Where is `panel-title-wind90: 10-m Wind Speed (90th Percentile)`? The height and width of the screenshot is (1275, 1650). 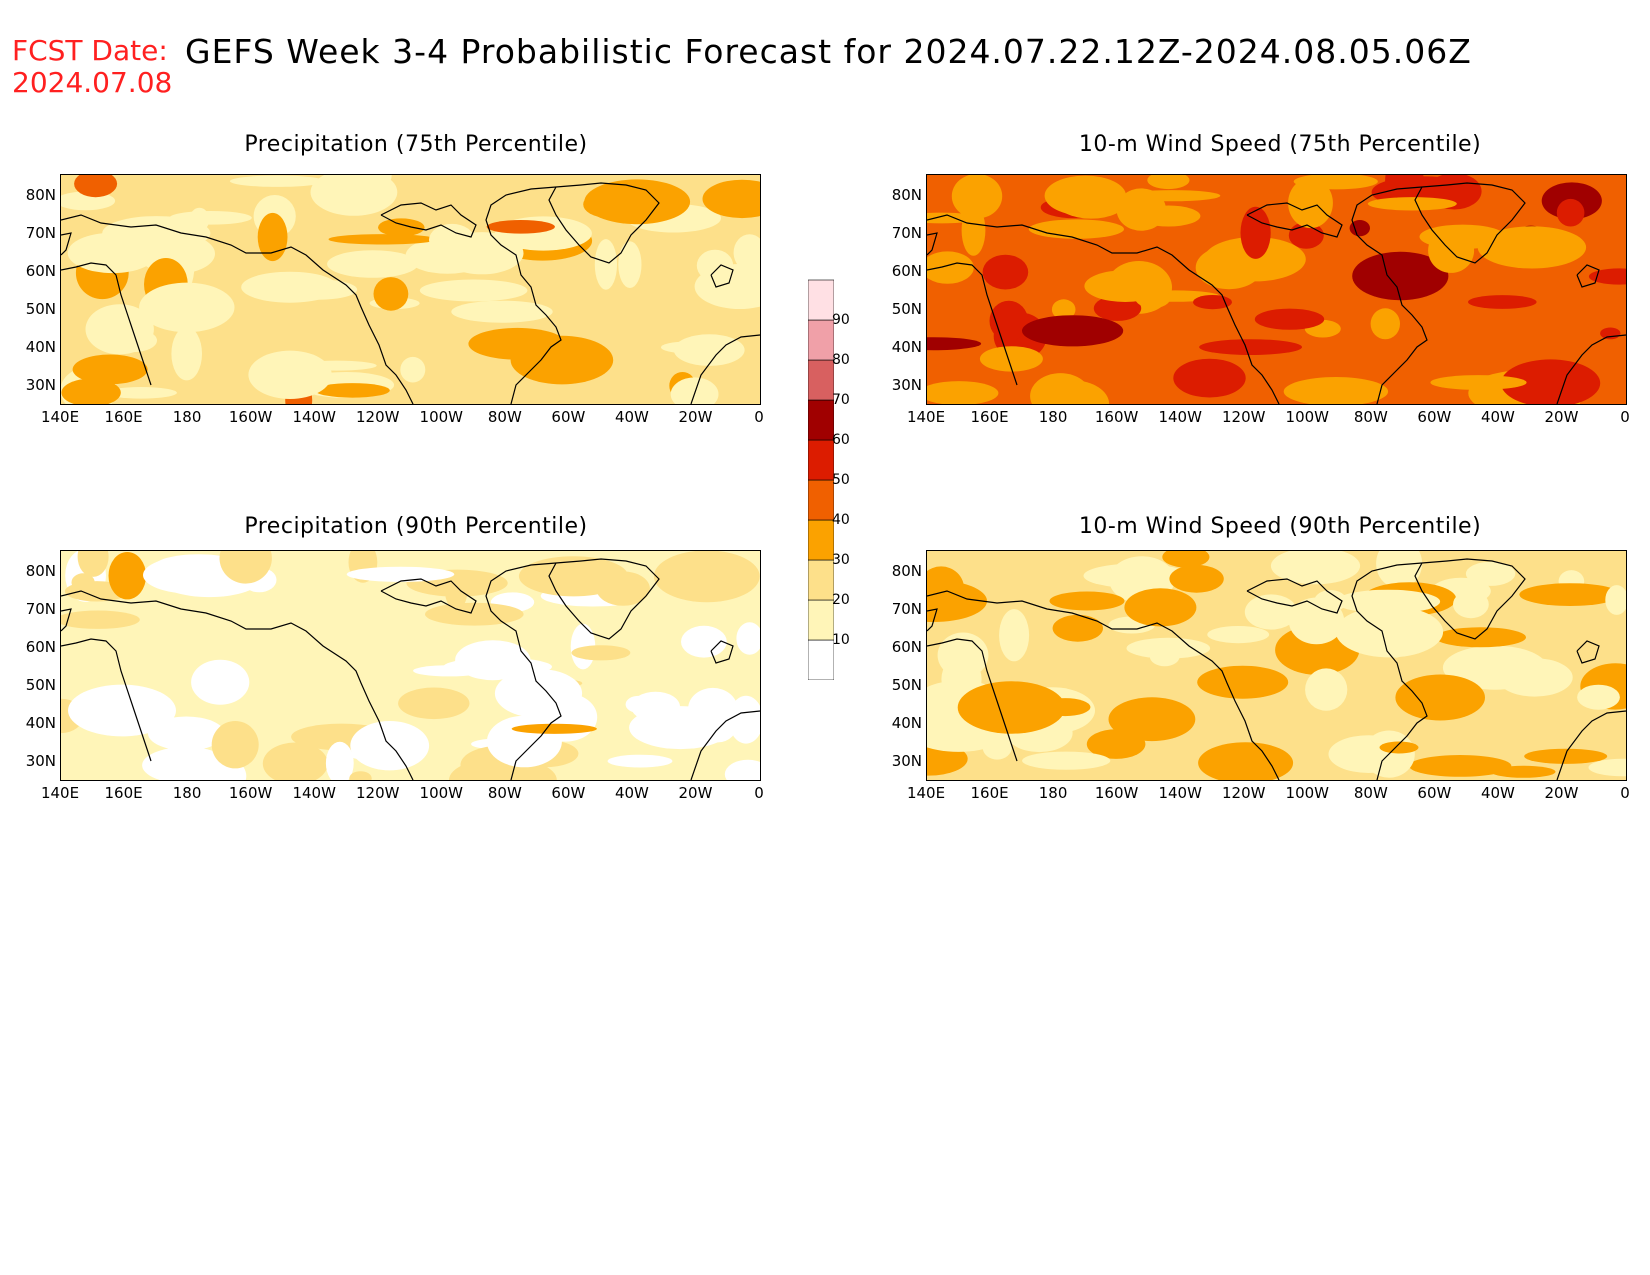 panel-title-wind90: 10-m Wind Speed (90th Percentile) is located at coordinates (1280, 526).